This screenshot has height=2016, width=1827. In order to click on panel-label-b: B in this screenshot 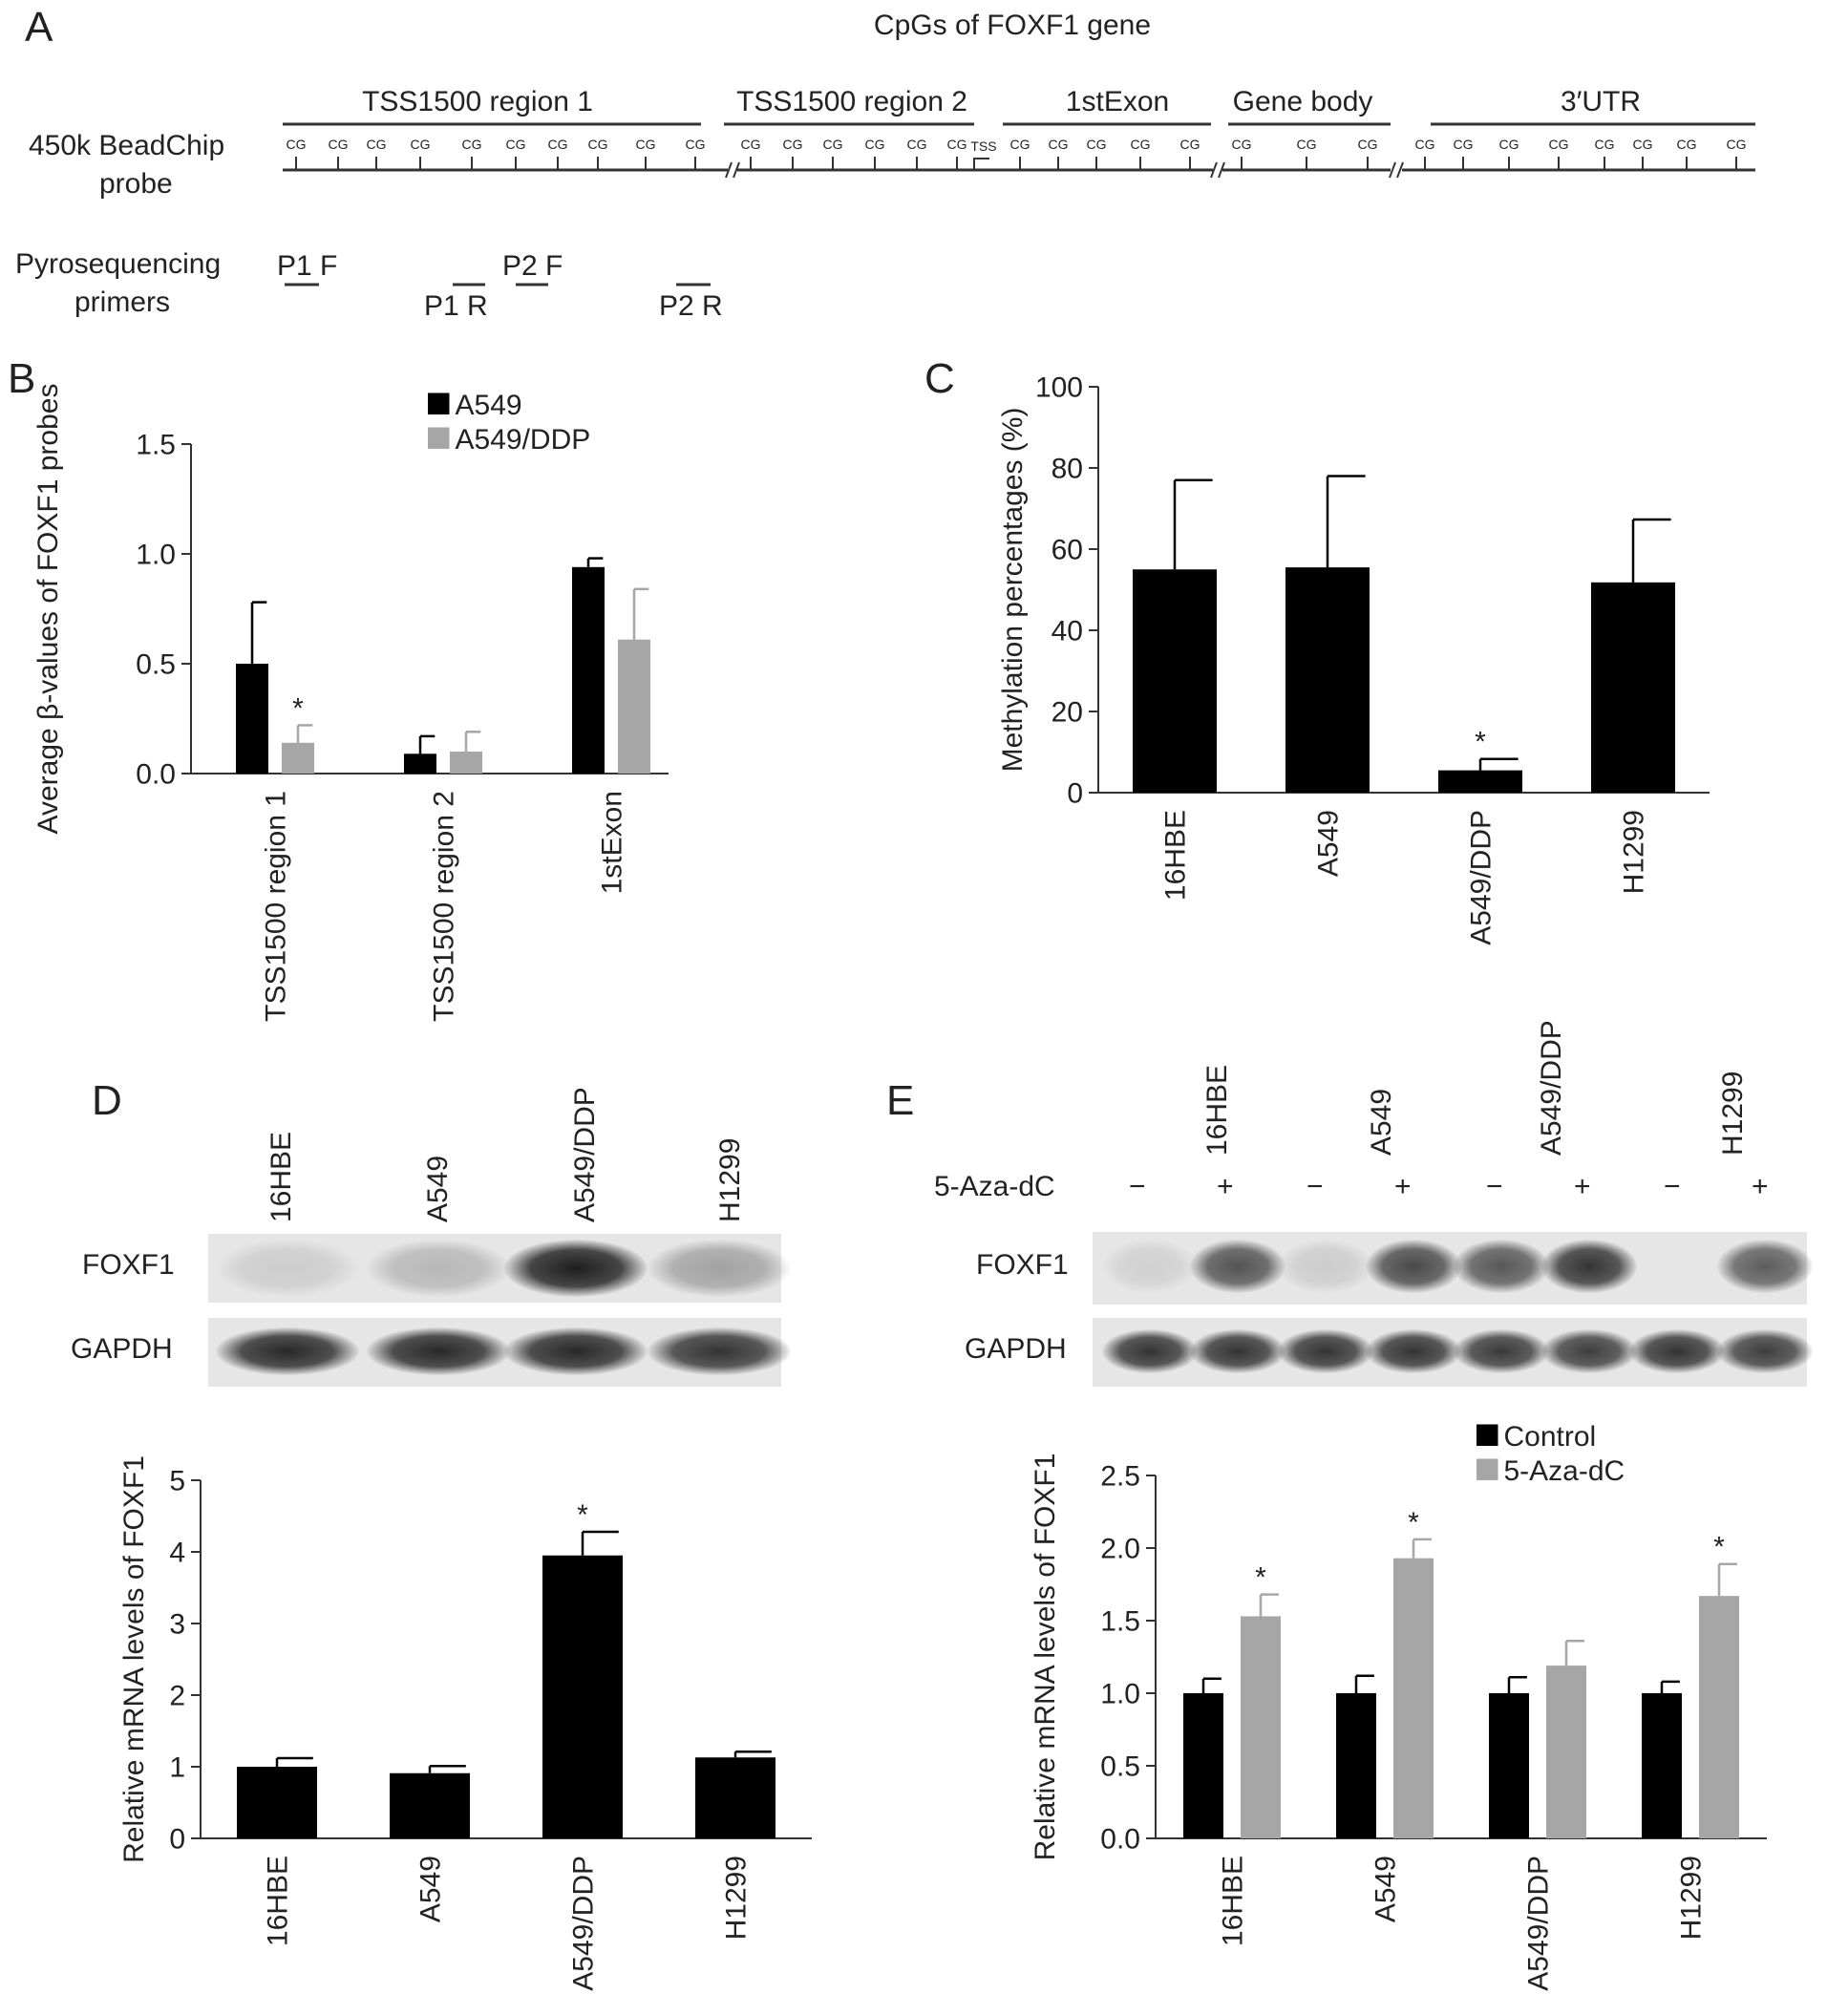, I will do `click(22, 378)`.